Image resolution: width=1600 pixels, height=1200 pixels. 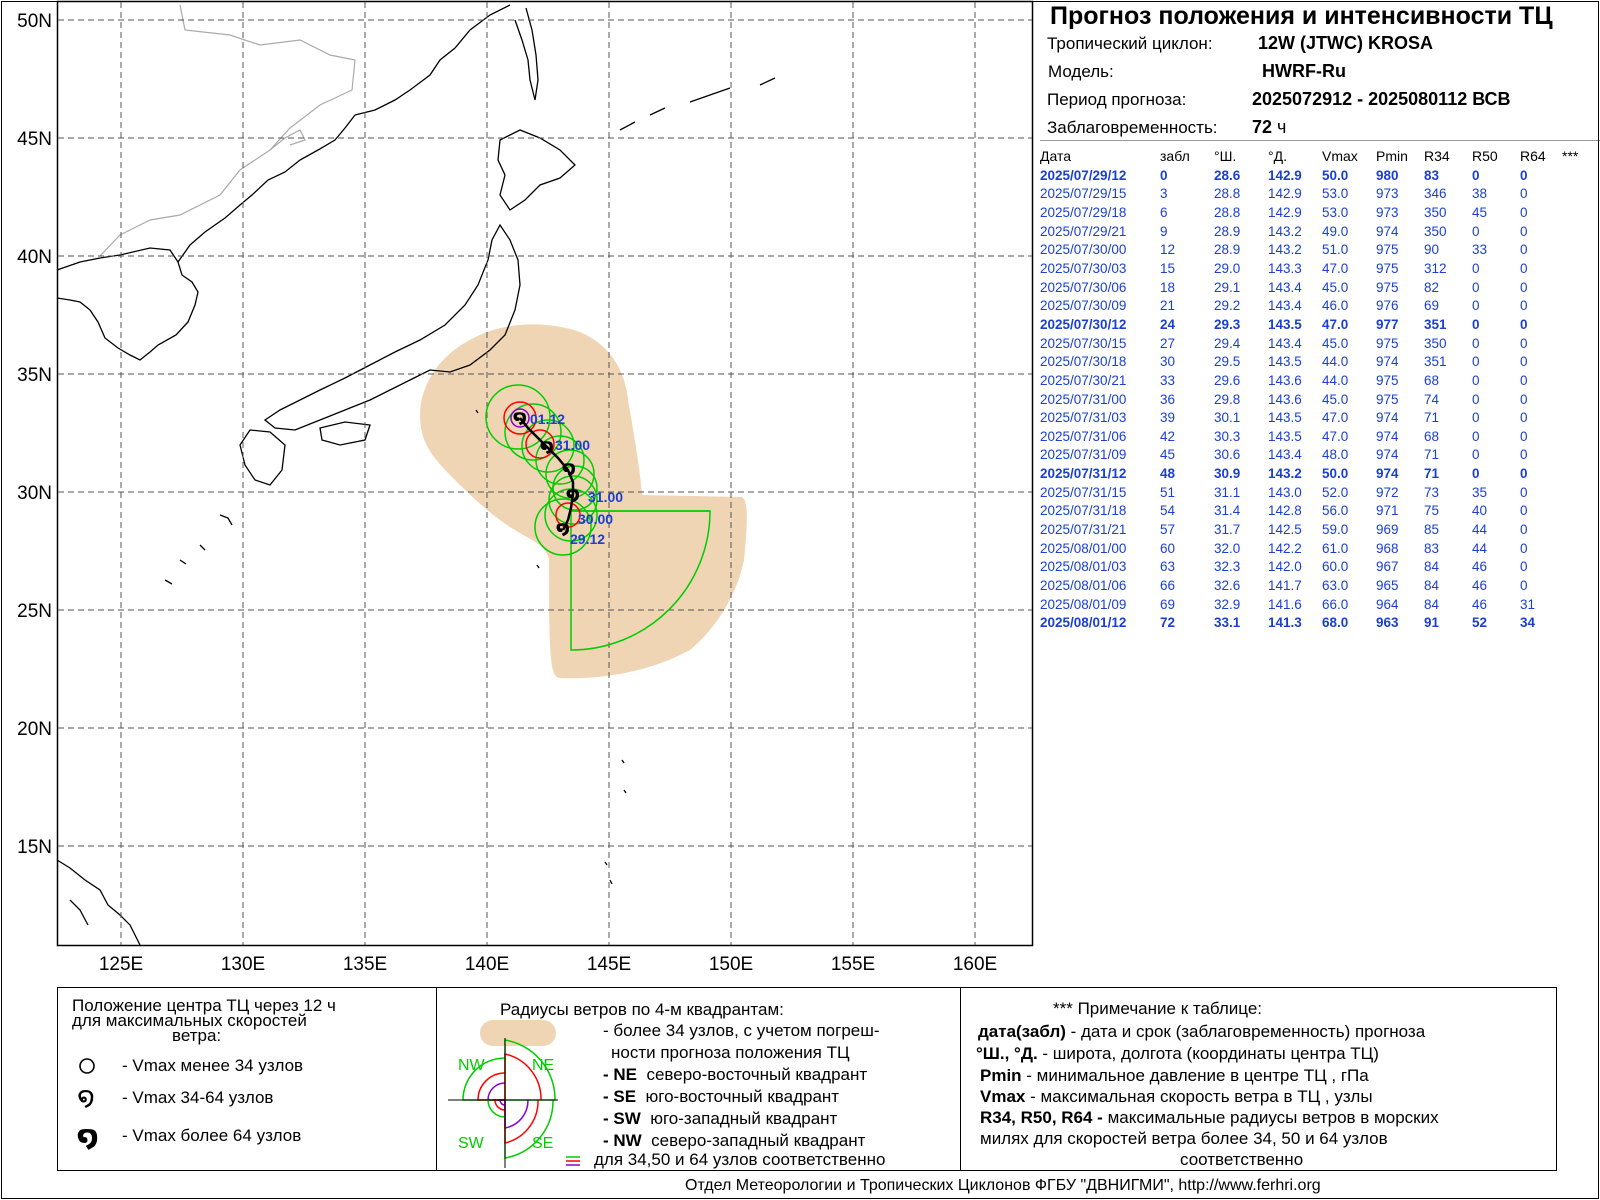 What do you see at coordinates (572, 445) in the screenshot?
I see `track-time-label: 31.00` at bounding box center [572, 445].